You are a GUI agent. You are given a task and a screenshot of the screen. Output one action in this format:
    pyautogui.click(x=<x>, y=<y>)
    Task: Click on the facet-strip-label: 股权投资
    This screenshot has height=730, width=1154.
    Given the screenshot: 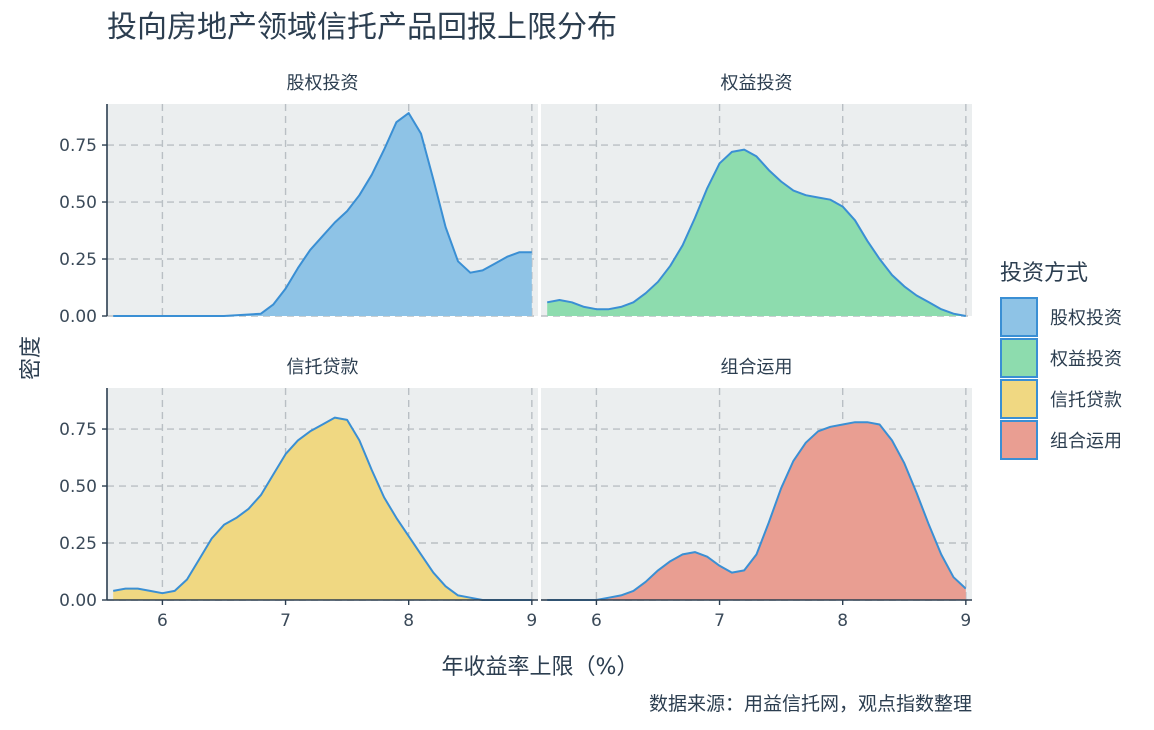 What is the action you would take?
    pyautogui.click(x=323, y=83)
    